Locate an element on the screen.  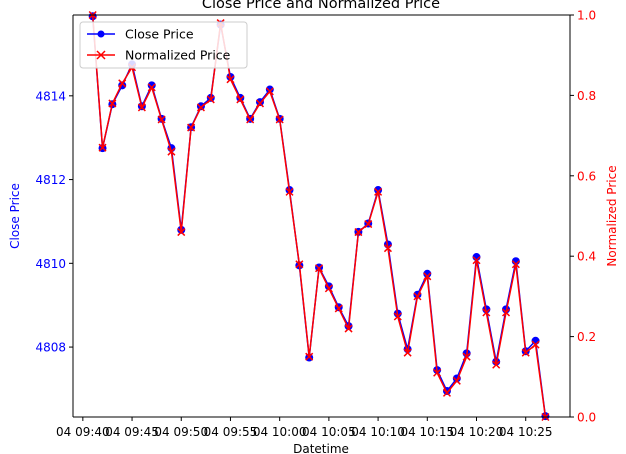
x-tick-label: 04 09:55 is located at coordinates (231, 432).